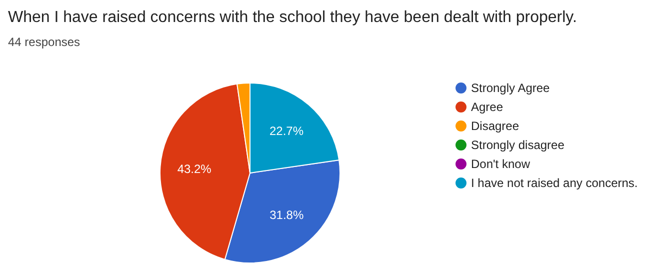  I want to click on legend-label: Disagree, so click(495, 126).